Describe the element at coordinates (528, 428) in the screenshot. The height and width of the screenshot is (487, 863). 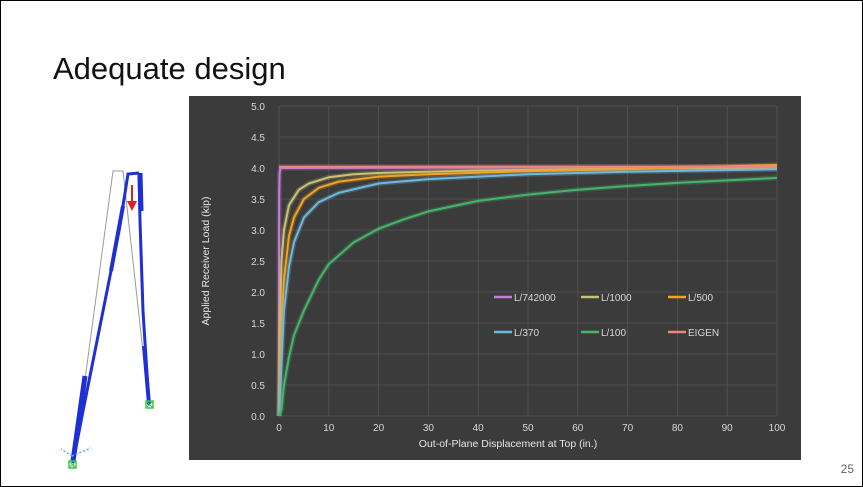
I see `x-tick-label: 50` at that location.